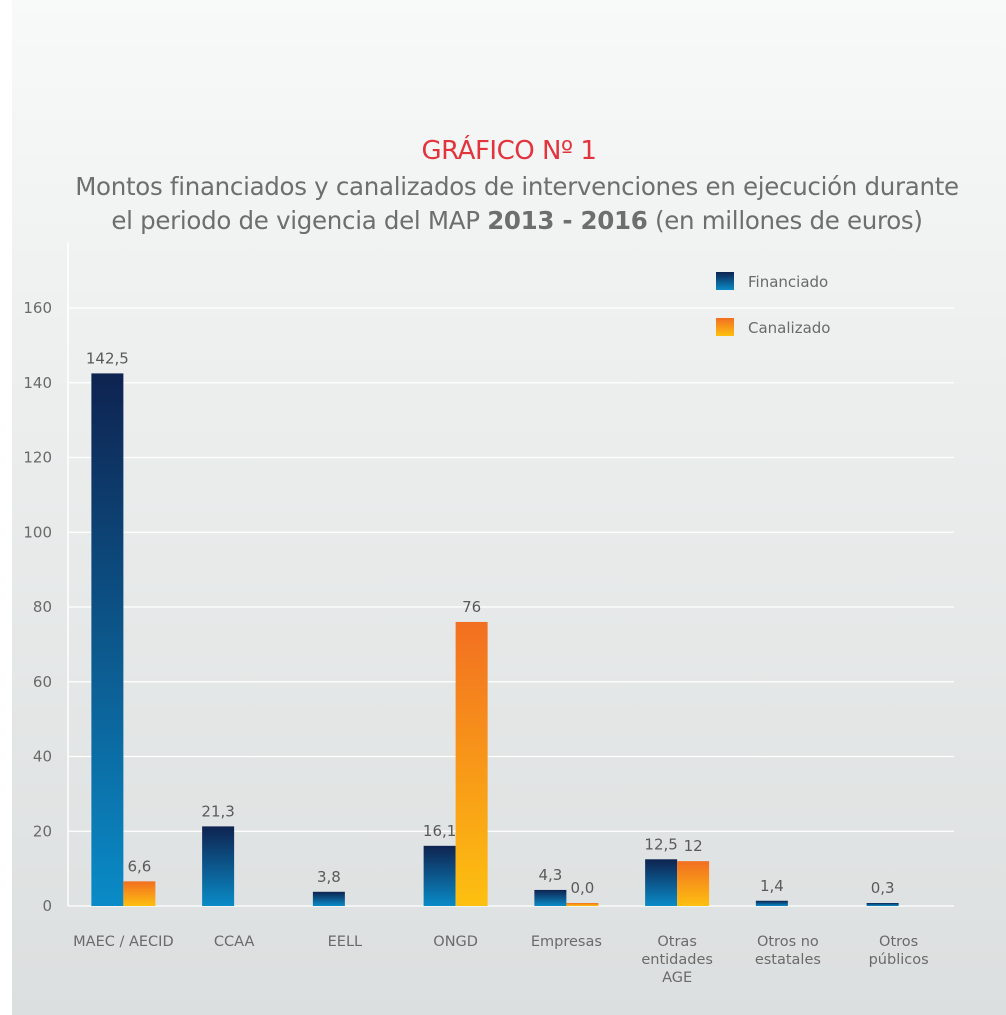  What do you see at coordinates (567, 220) in the screenshot?
I see `subtitle-years: 2013 - 2016` at bounding box center [567, 220].